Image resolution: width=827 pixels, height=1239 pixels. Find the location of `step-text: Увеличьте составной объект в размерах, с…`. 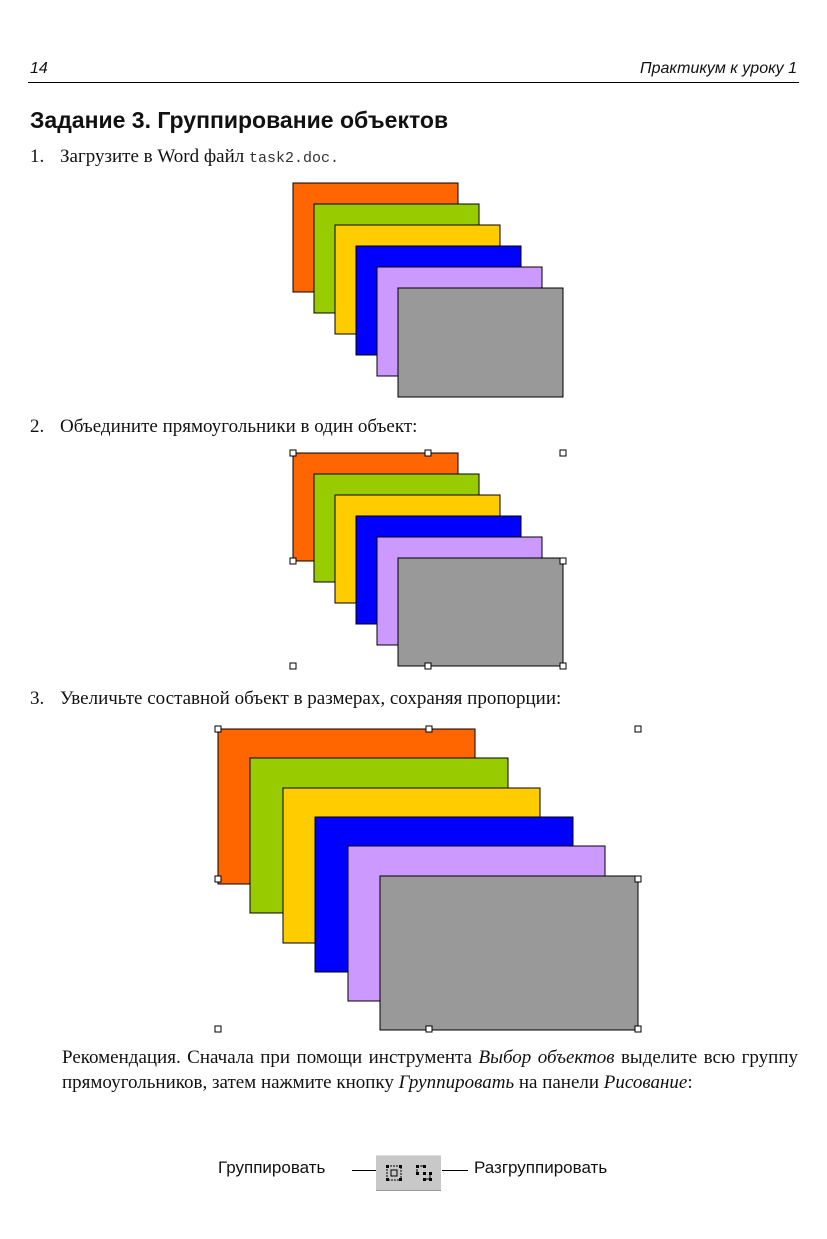

step-text: Увеличьте составной объект в размерах, с… is located at coordinates (311, 698).